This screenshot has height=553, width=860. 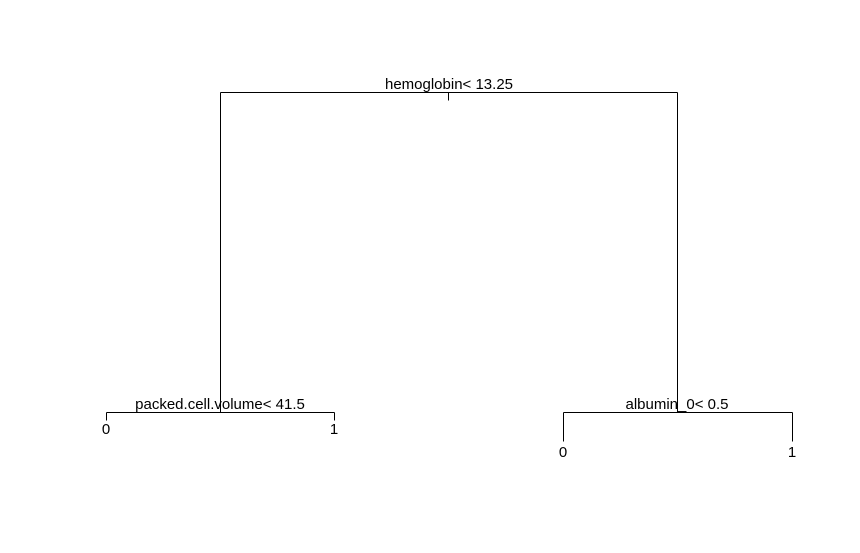 What do you see at coordinates (220, 417) in the screenshot?
I see `left-split: packed.cell.volume< 41.5 0 1` at bounding box center [220, 417].